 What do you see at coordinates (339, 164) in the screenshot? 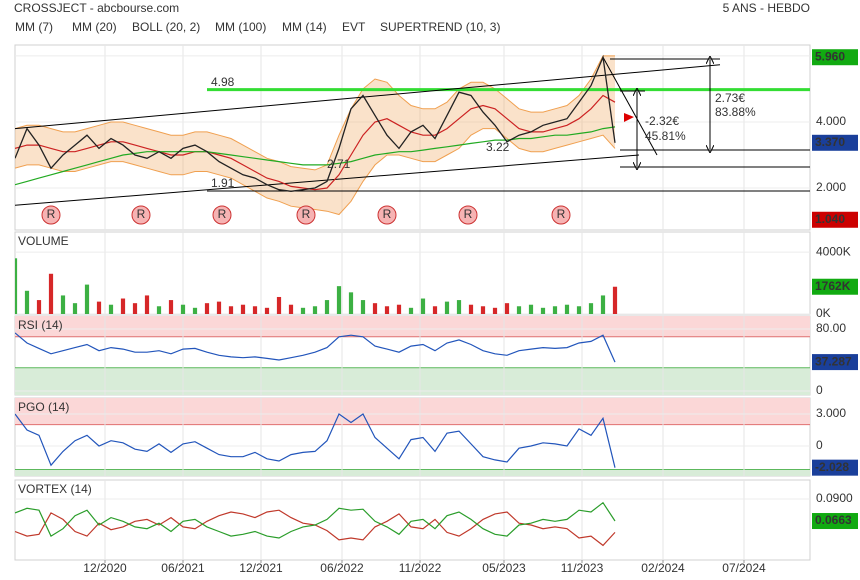
I see `price-label: 2.71` at bounding box center [339, 164].